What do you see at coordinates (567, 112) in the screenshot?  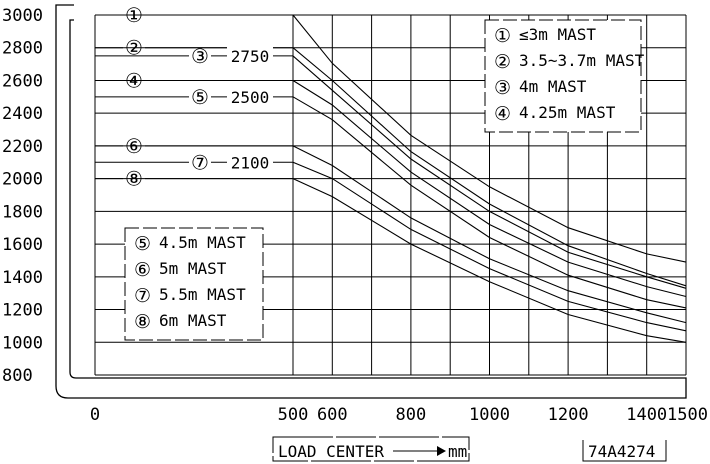 I see `legend-label: 4.25m MAST` at bounding box center [567, 112].